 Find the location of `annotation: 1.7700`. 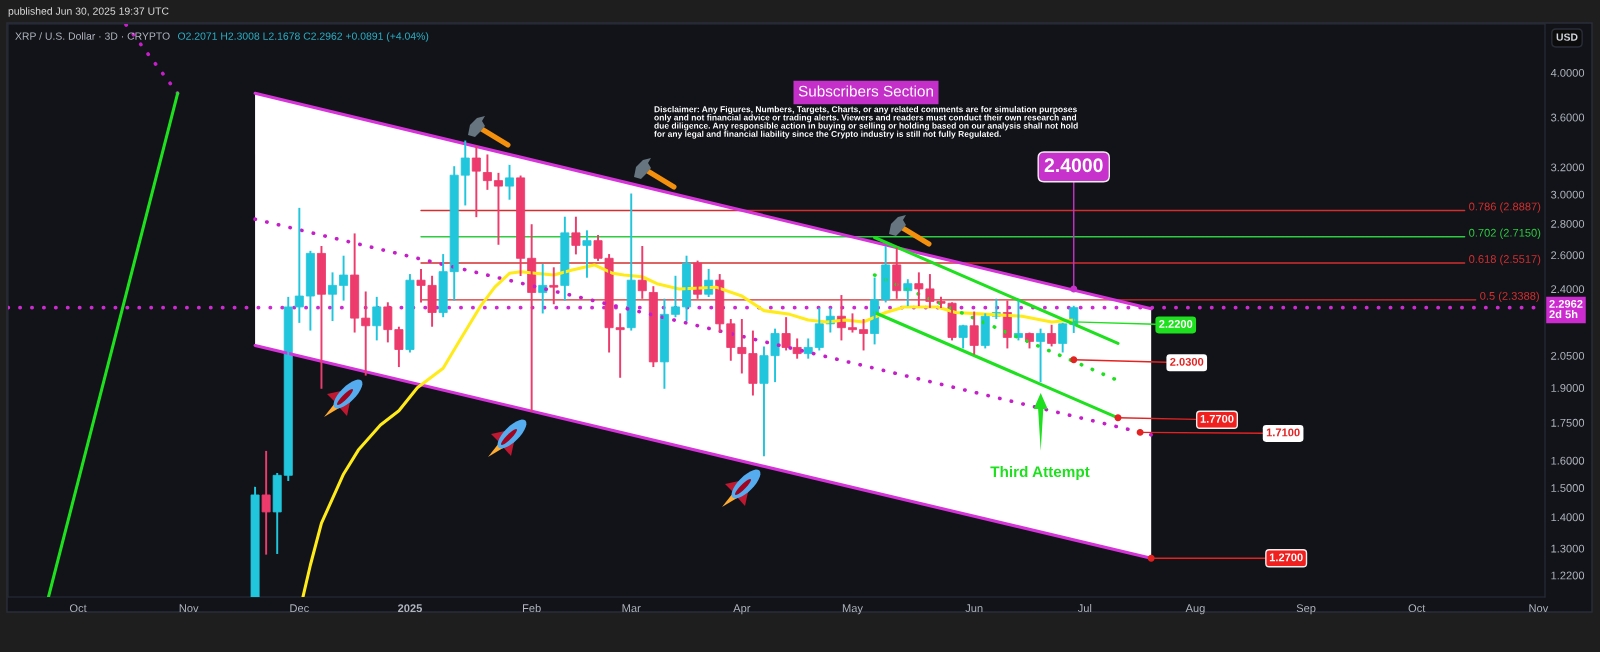

annotation: 1.7700 is located at coordinates (1217, 418).